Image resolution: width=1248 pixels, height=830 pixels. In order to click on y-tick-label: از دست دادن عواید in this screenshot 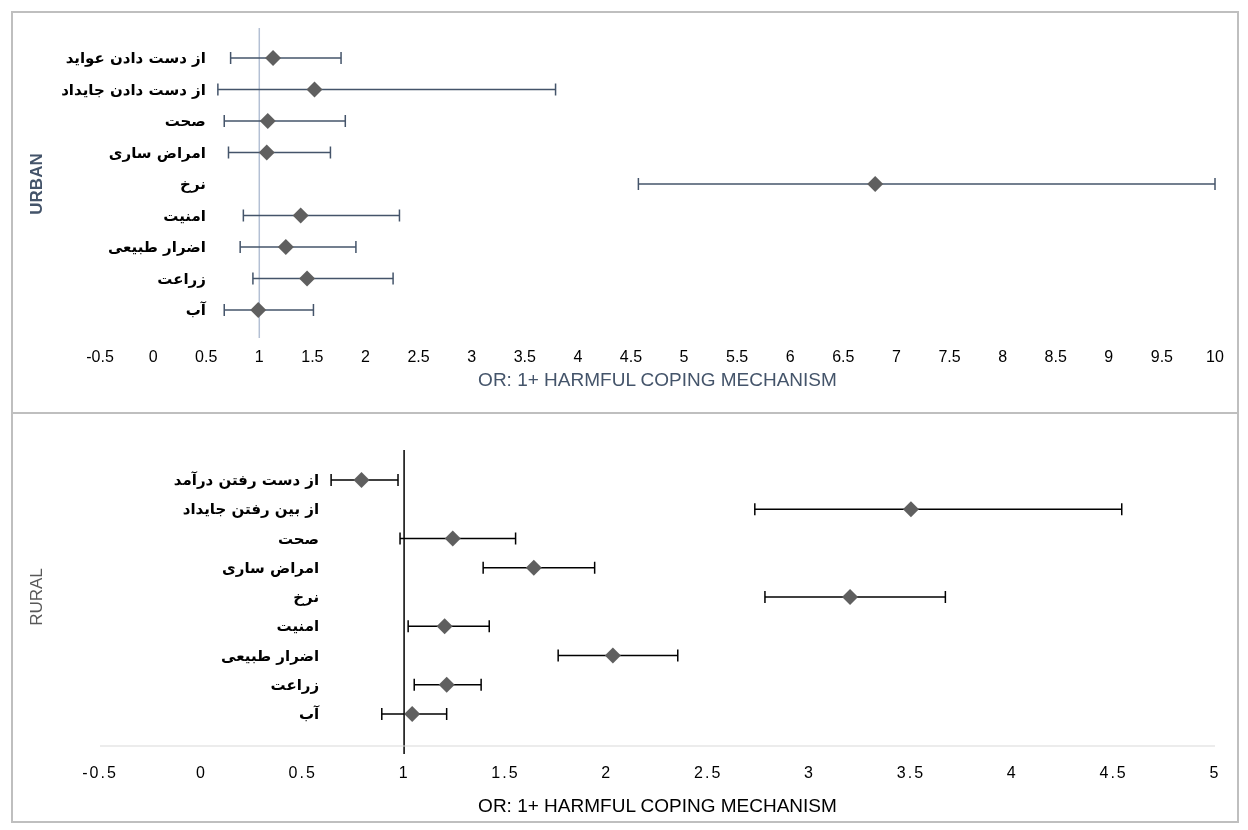, I will do `click(135, 58)`.